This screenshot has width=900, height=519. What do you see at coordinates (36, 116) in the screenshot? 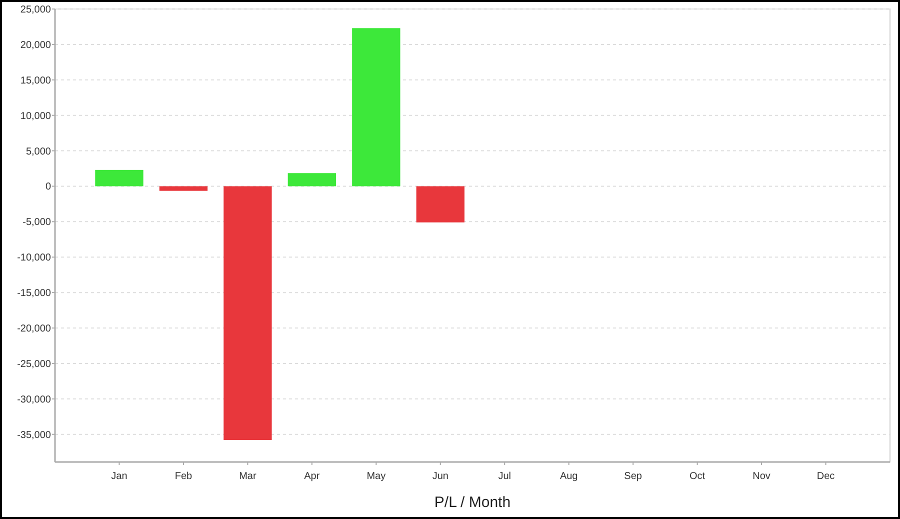
I see `y-tick-label: 10,000` at bounding box center [36, 116].